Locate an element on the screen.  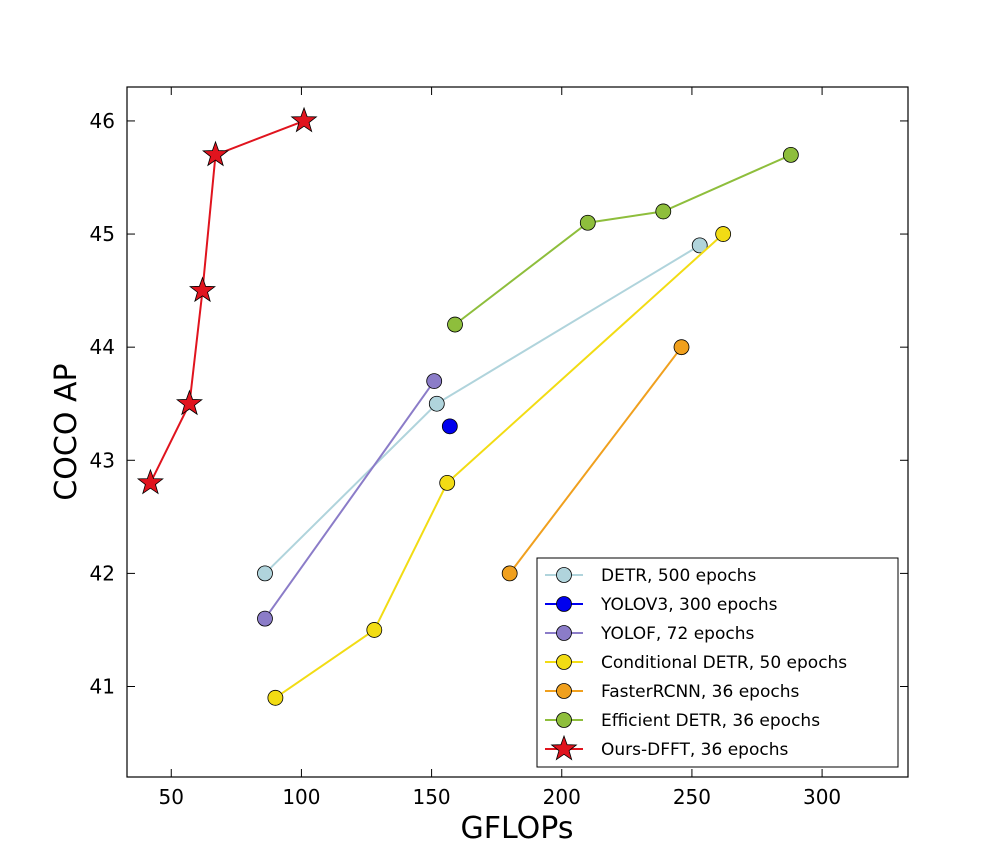
x-tick-label: 100 is located at coordinates (301, 797).